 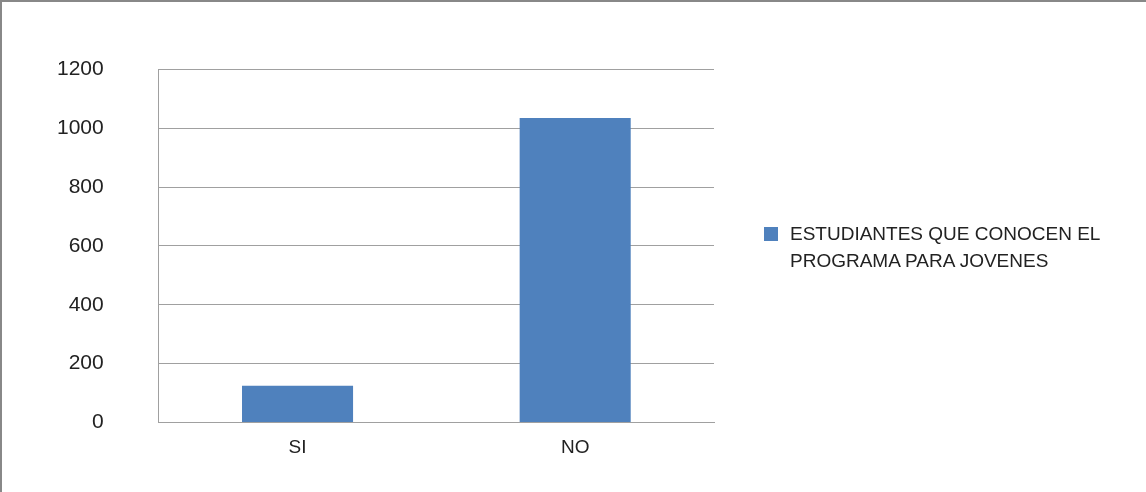 What do you see at coordinates (98, 421) in the screenshot?
I see `y-tick-label: 0` at bounding box center [98, 421].